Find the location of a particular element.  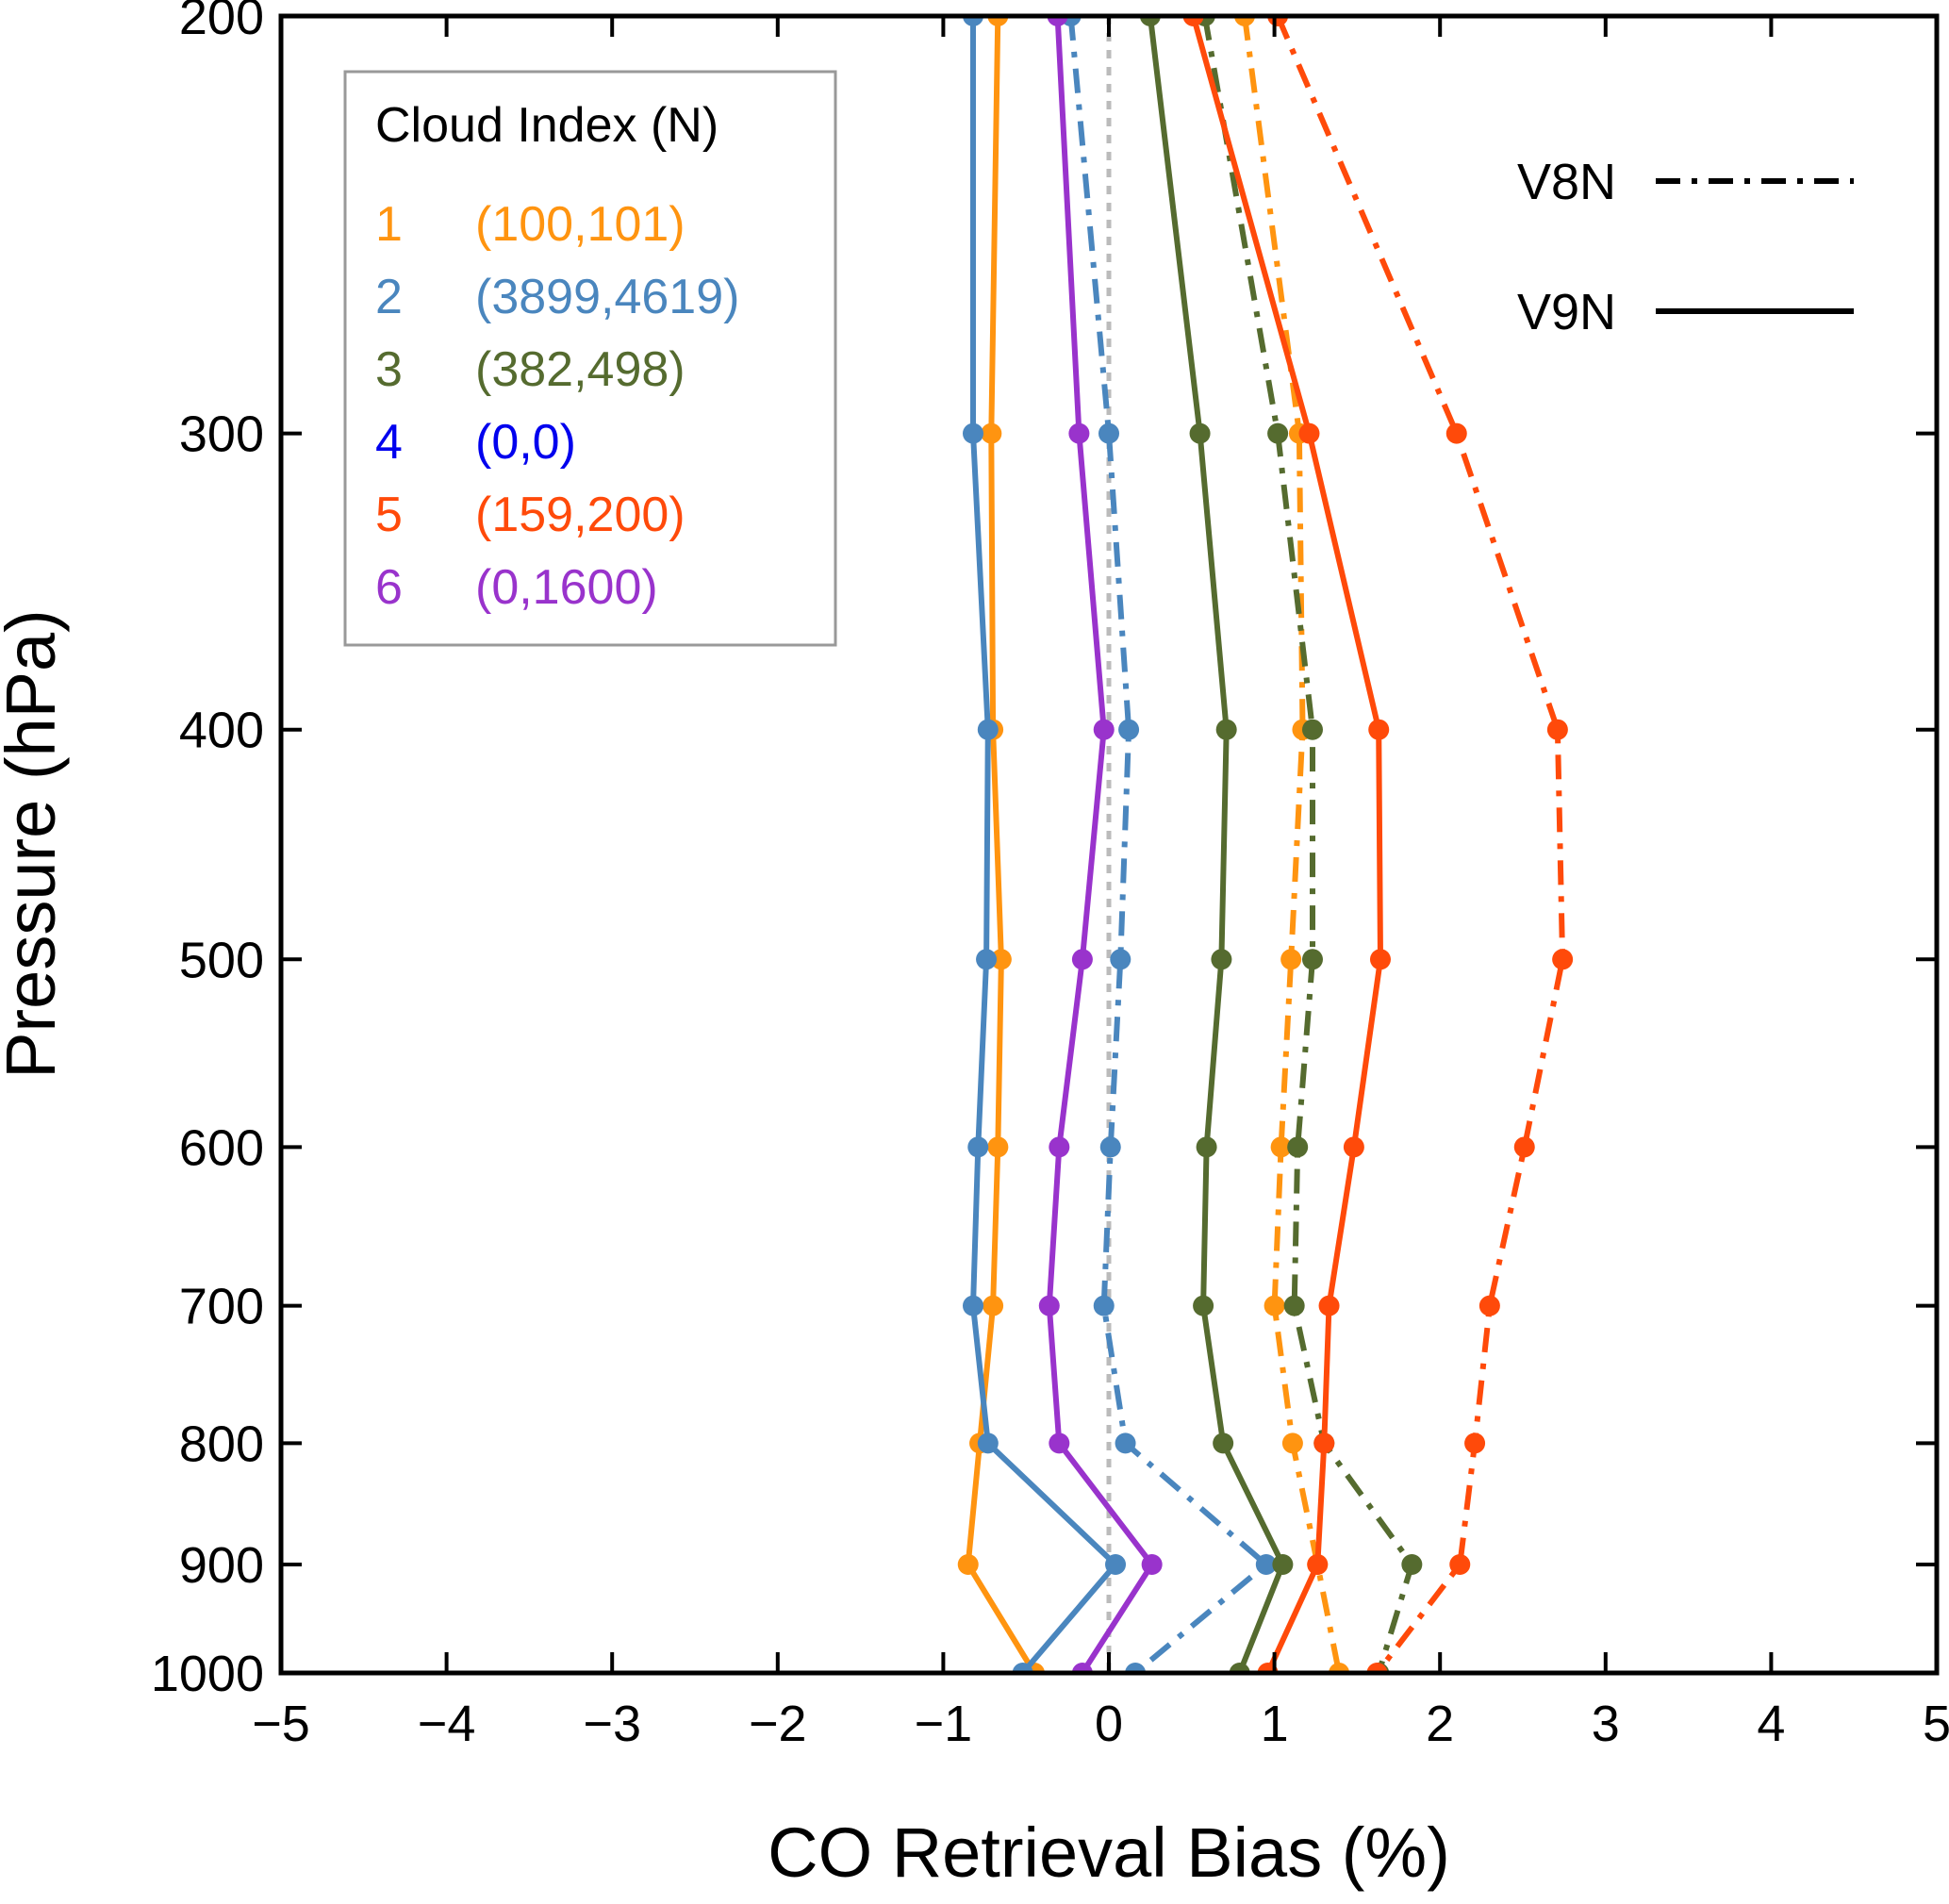

x-tick-labels: −5 −4 −3 −2 −1 0 1 2 3 4 5 is located at coordinates (1100, 1724).